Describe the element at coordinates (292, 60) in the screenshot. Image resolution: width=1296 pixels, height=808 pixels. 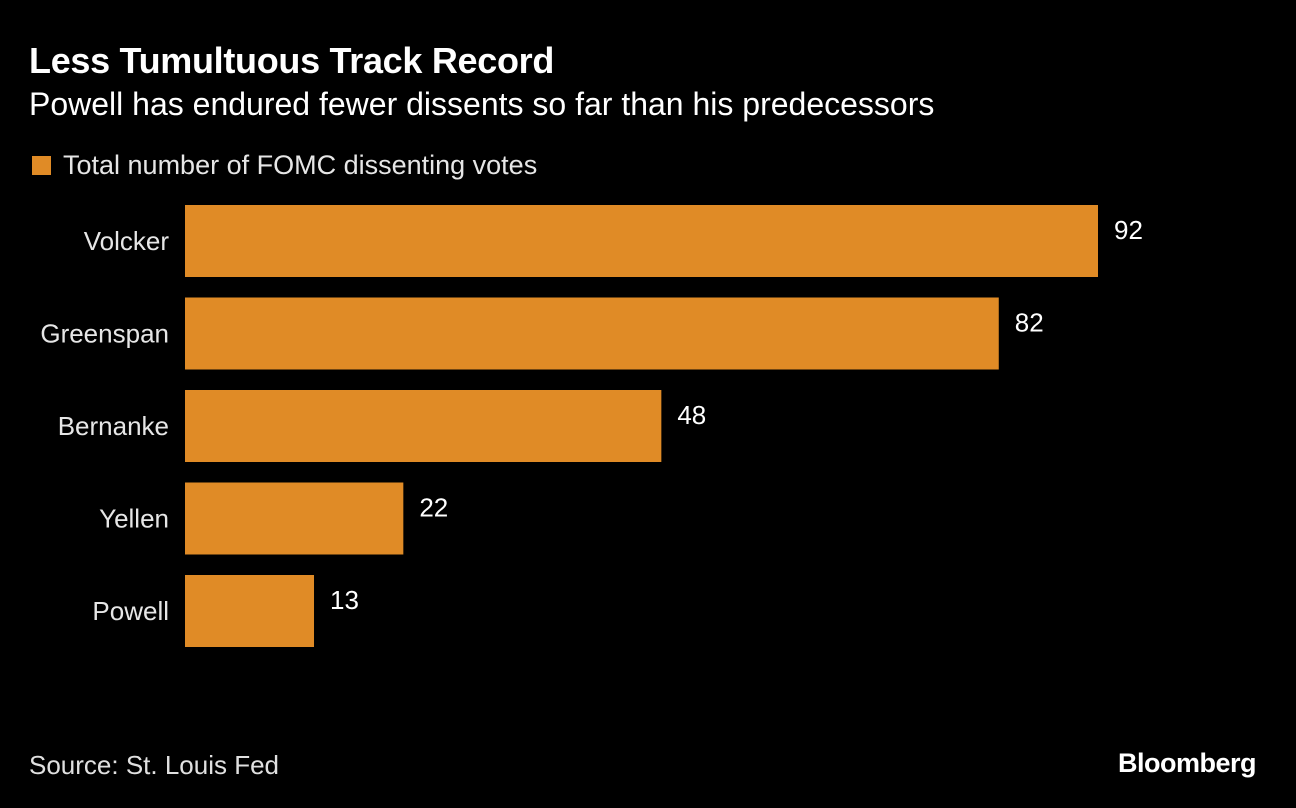
I see `chart-title: Less Tumultuous Track Record` at that location.